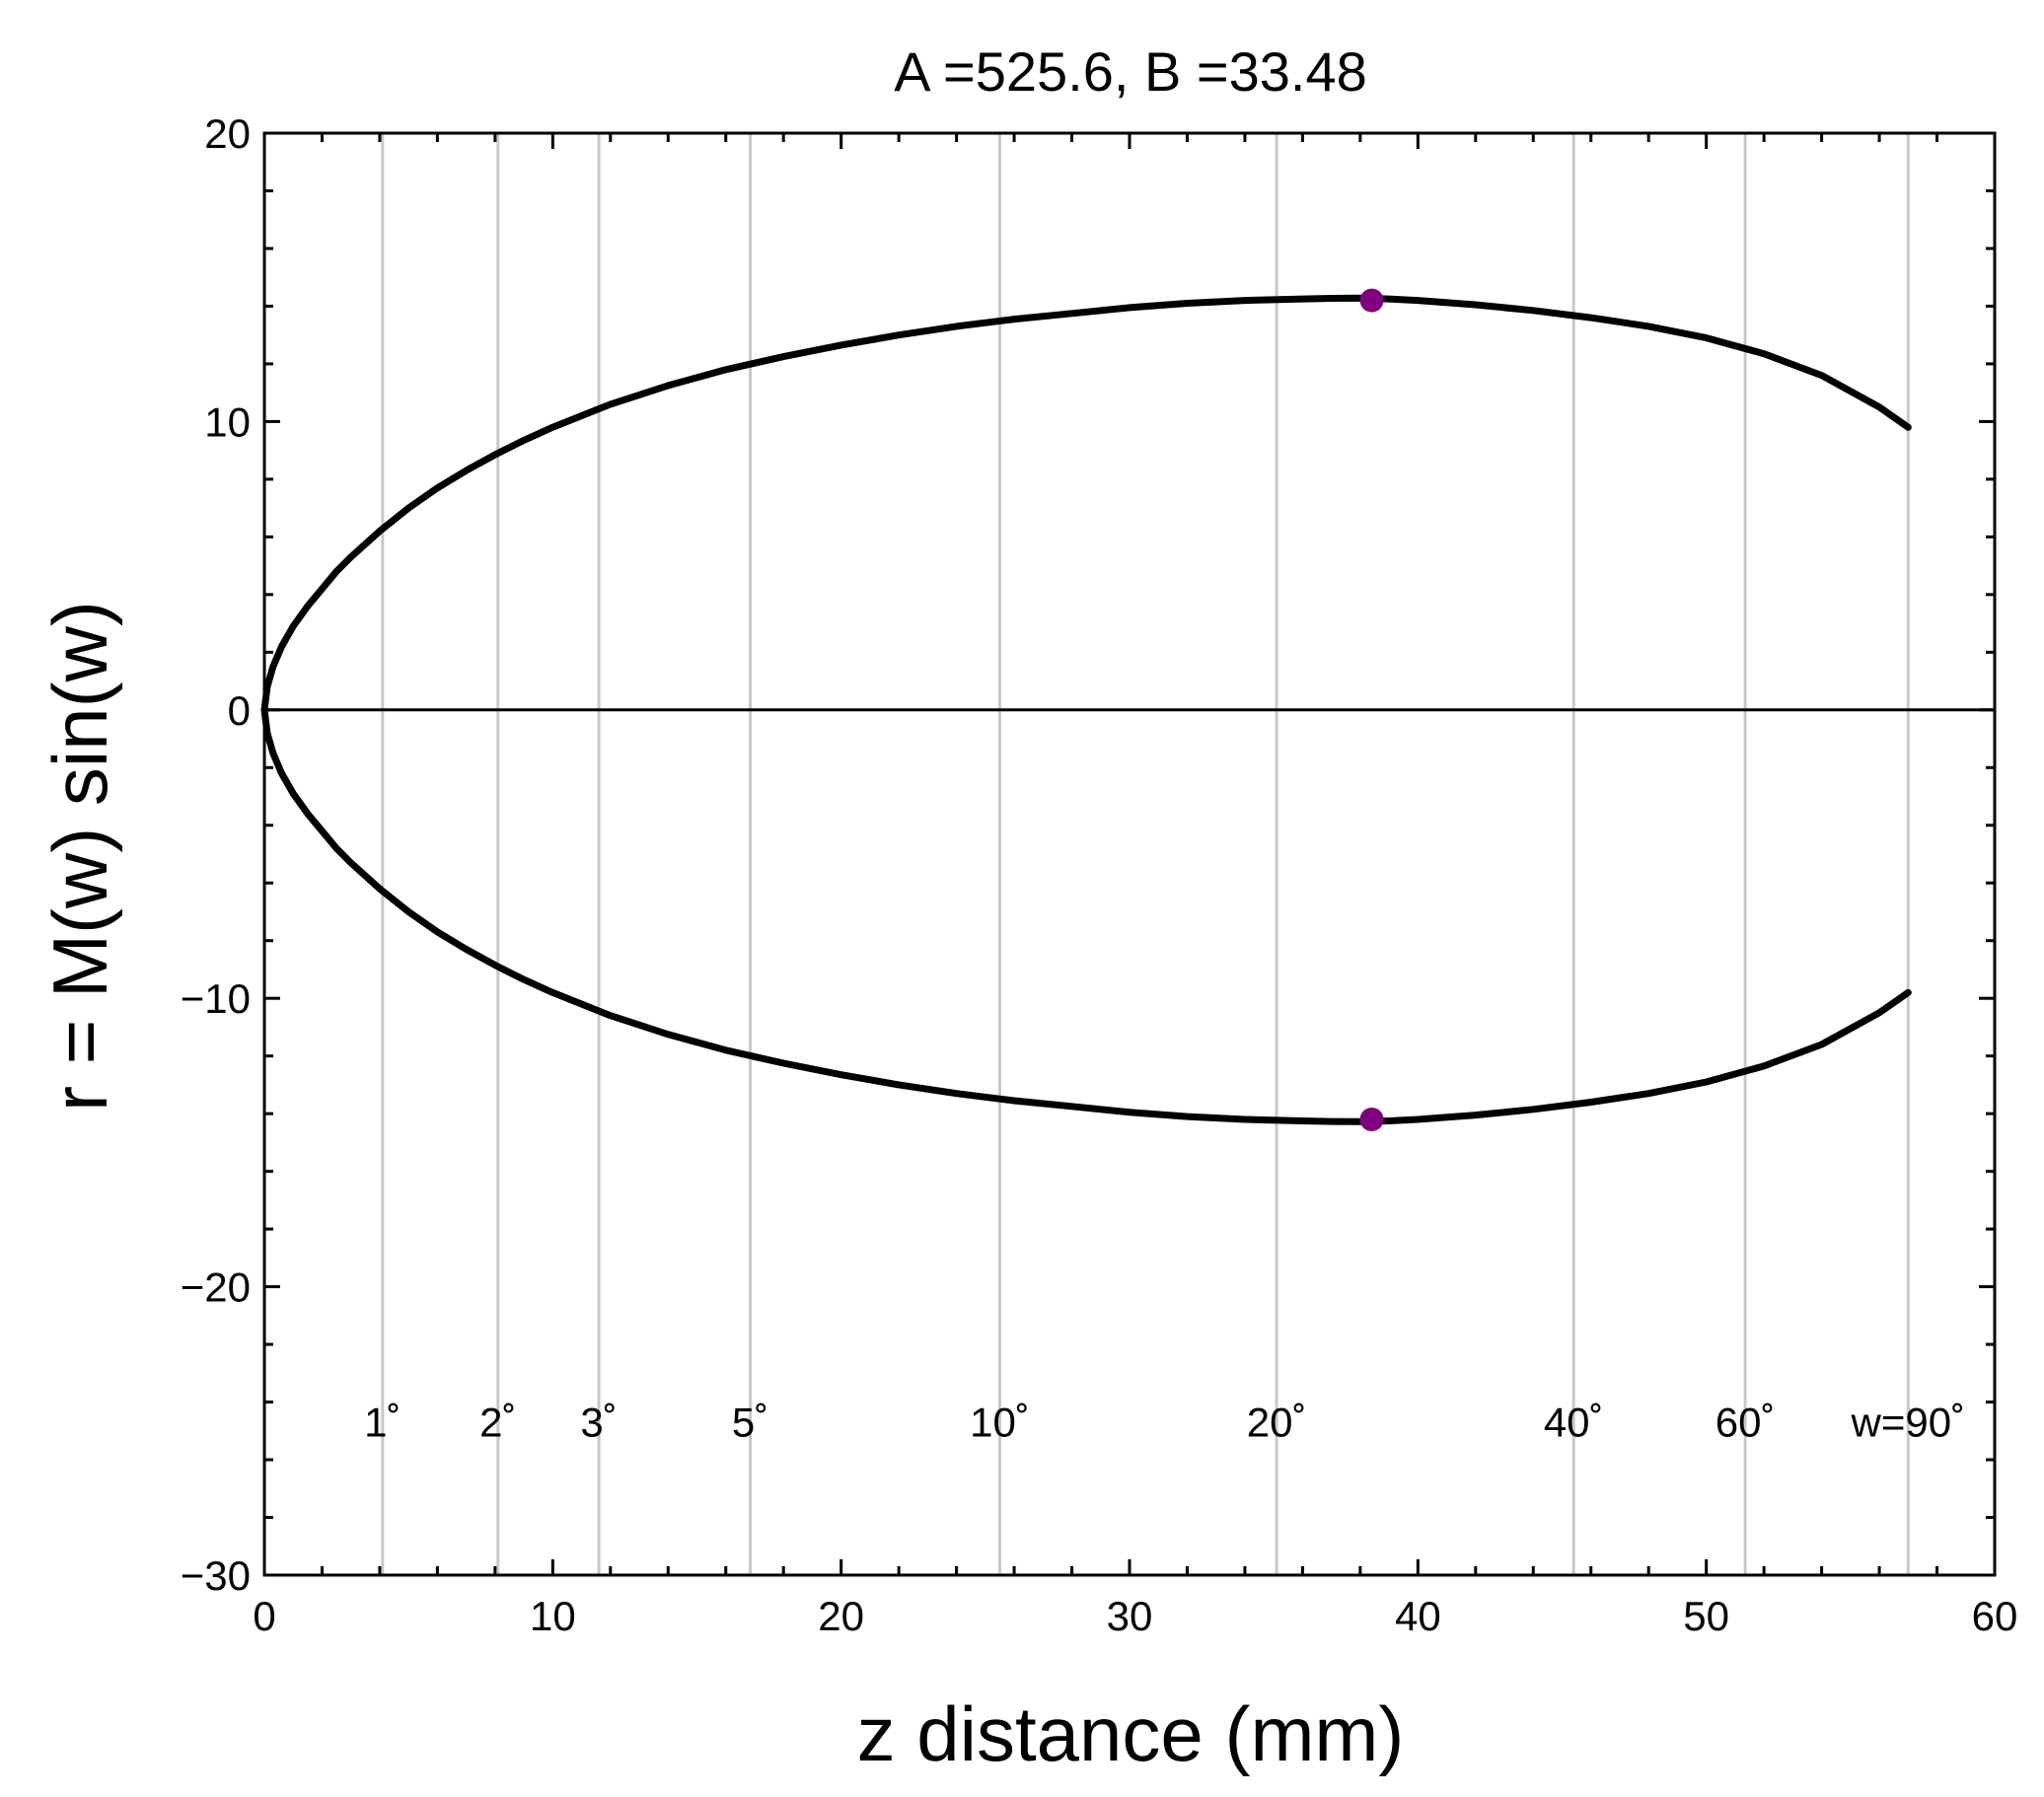  I want to click on angle-label: 60˚, so click(1746, 1423).